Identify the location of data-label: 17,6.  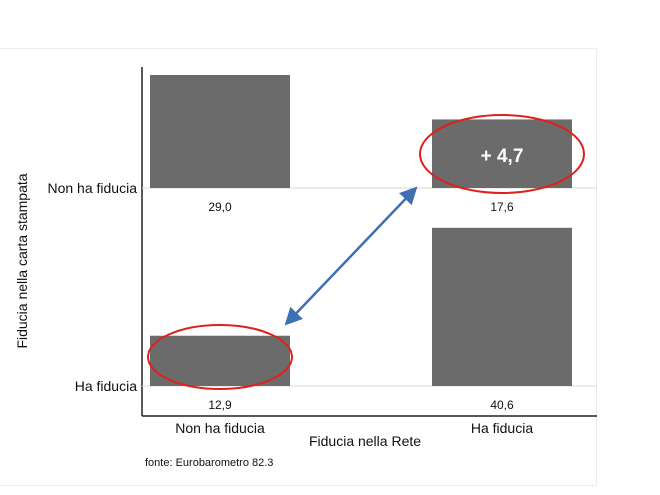
(502, 207).